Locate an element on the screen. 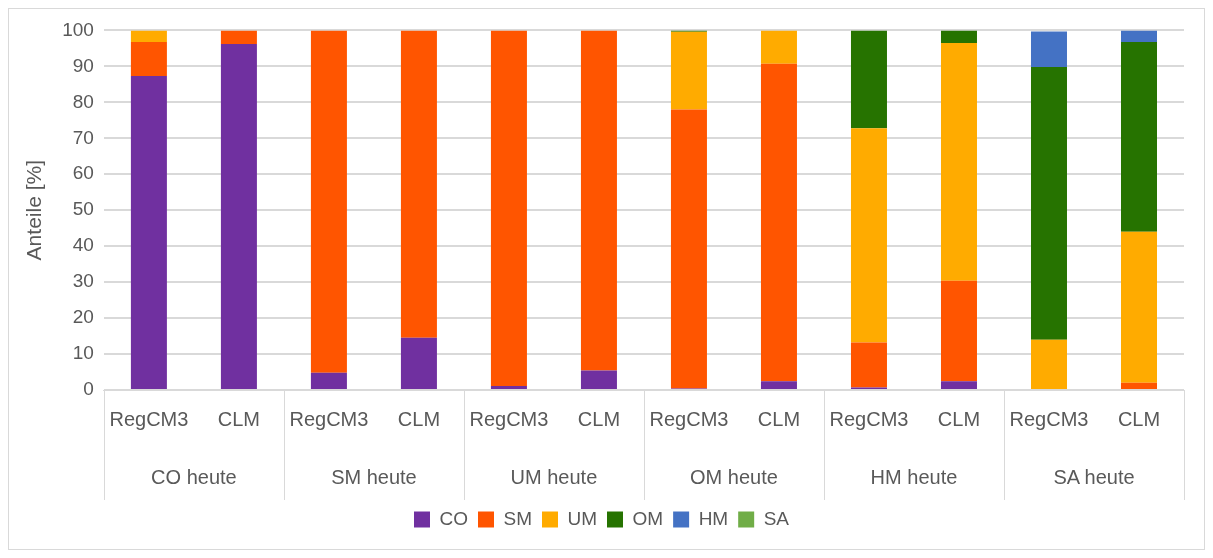 This screenshot has height=558, width=1213. y-axis-title: Anteile [%] is located at coordinates (34, 210).